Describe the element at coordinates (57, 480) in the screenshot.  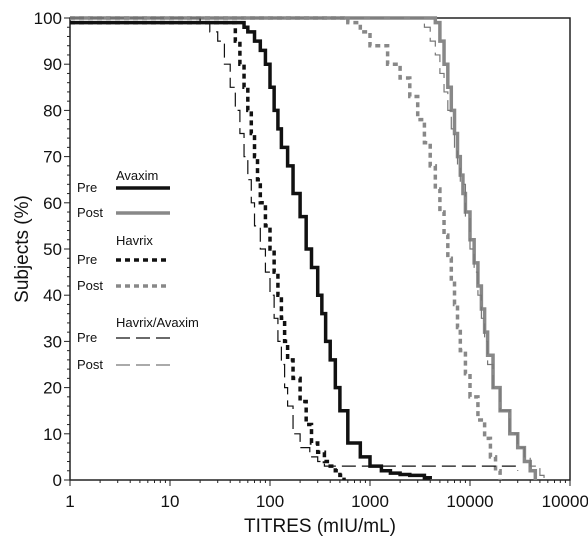
I see `y-tick-label: 0` at that location.